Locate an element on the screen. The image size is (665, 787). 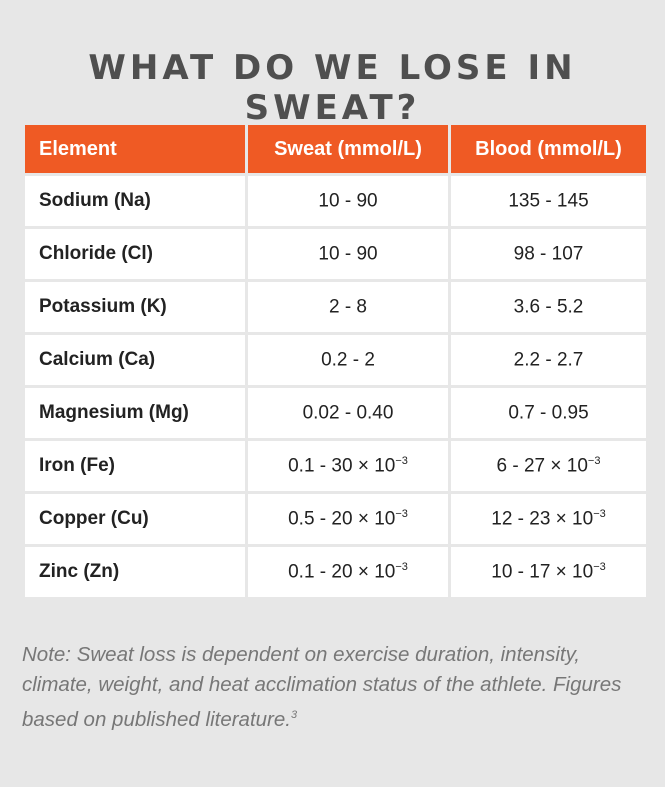
blood-cell-value: 98 - 107 is located at coordinates (548, 254).